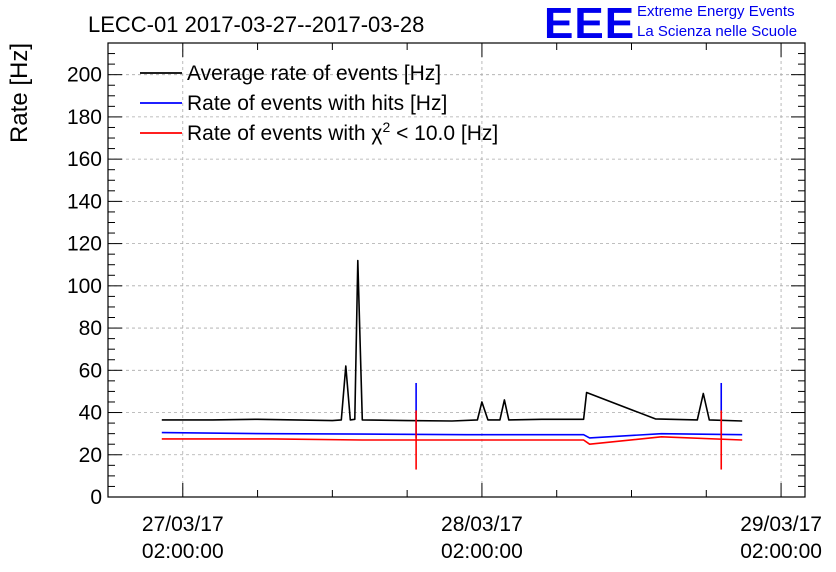  Describe the element at coordinates (90, 370) in the screenshot. I see `y-tick-label: 60` at that location.